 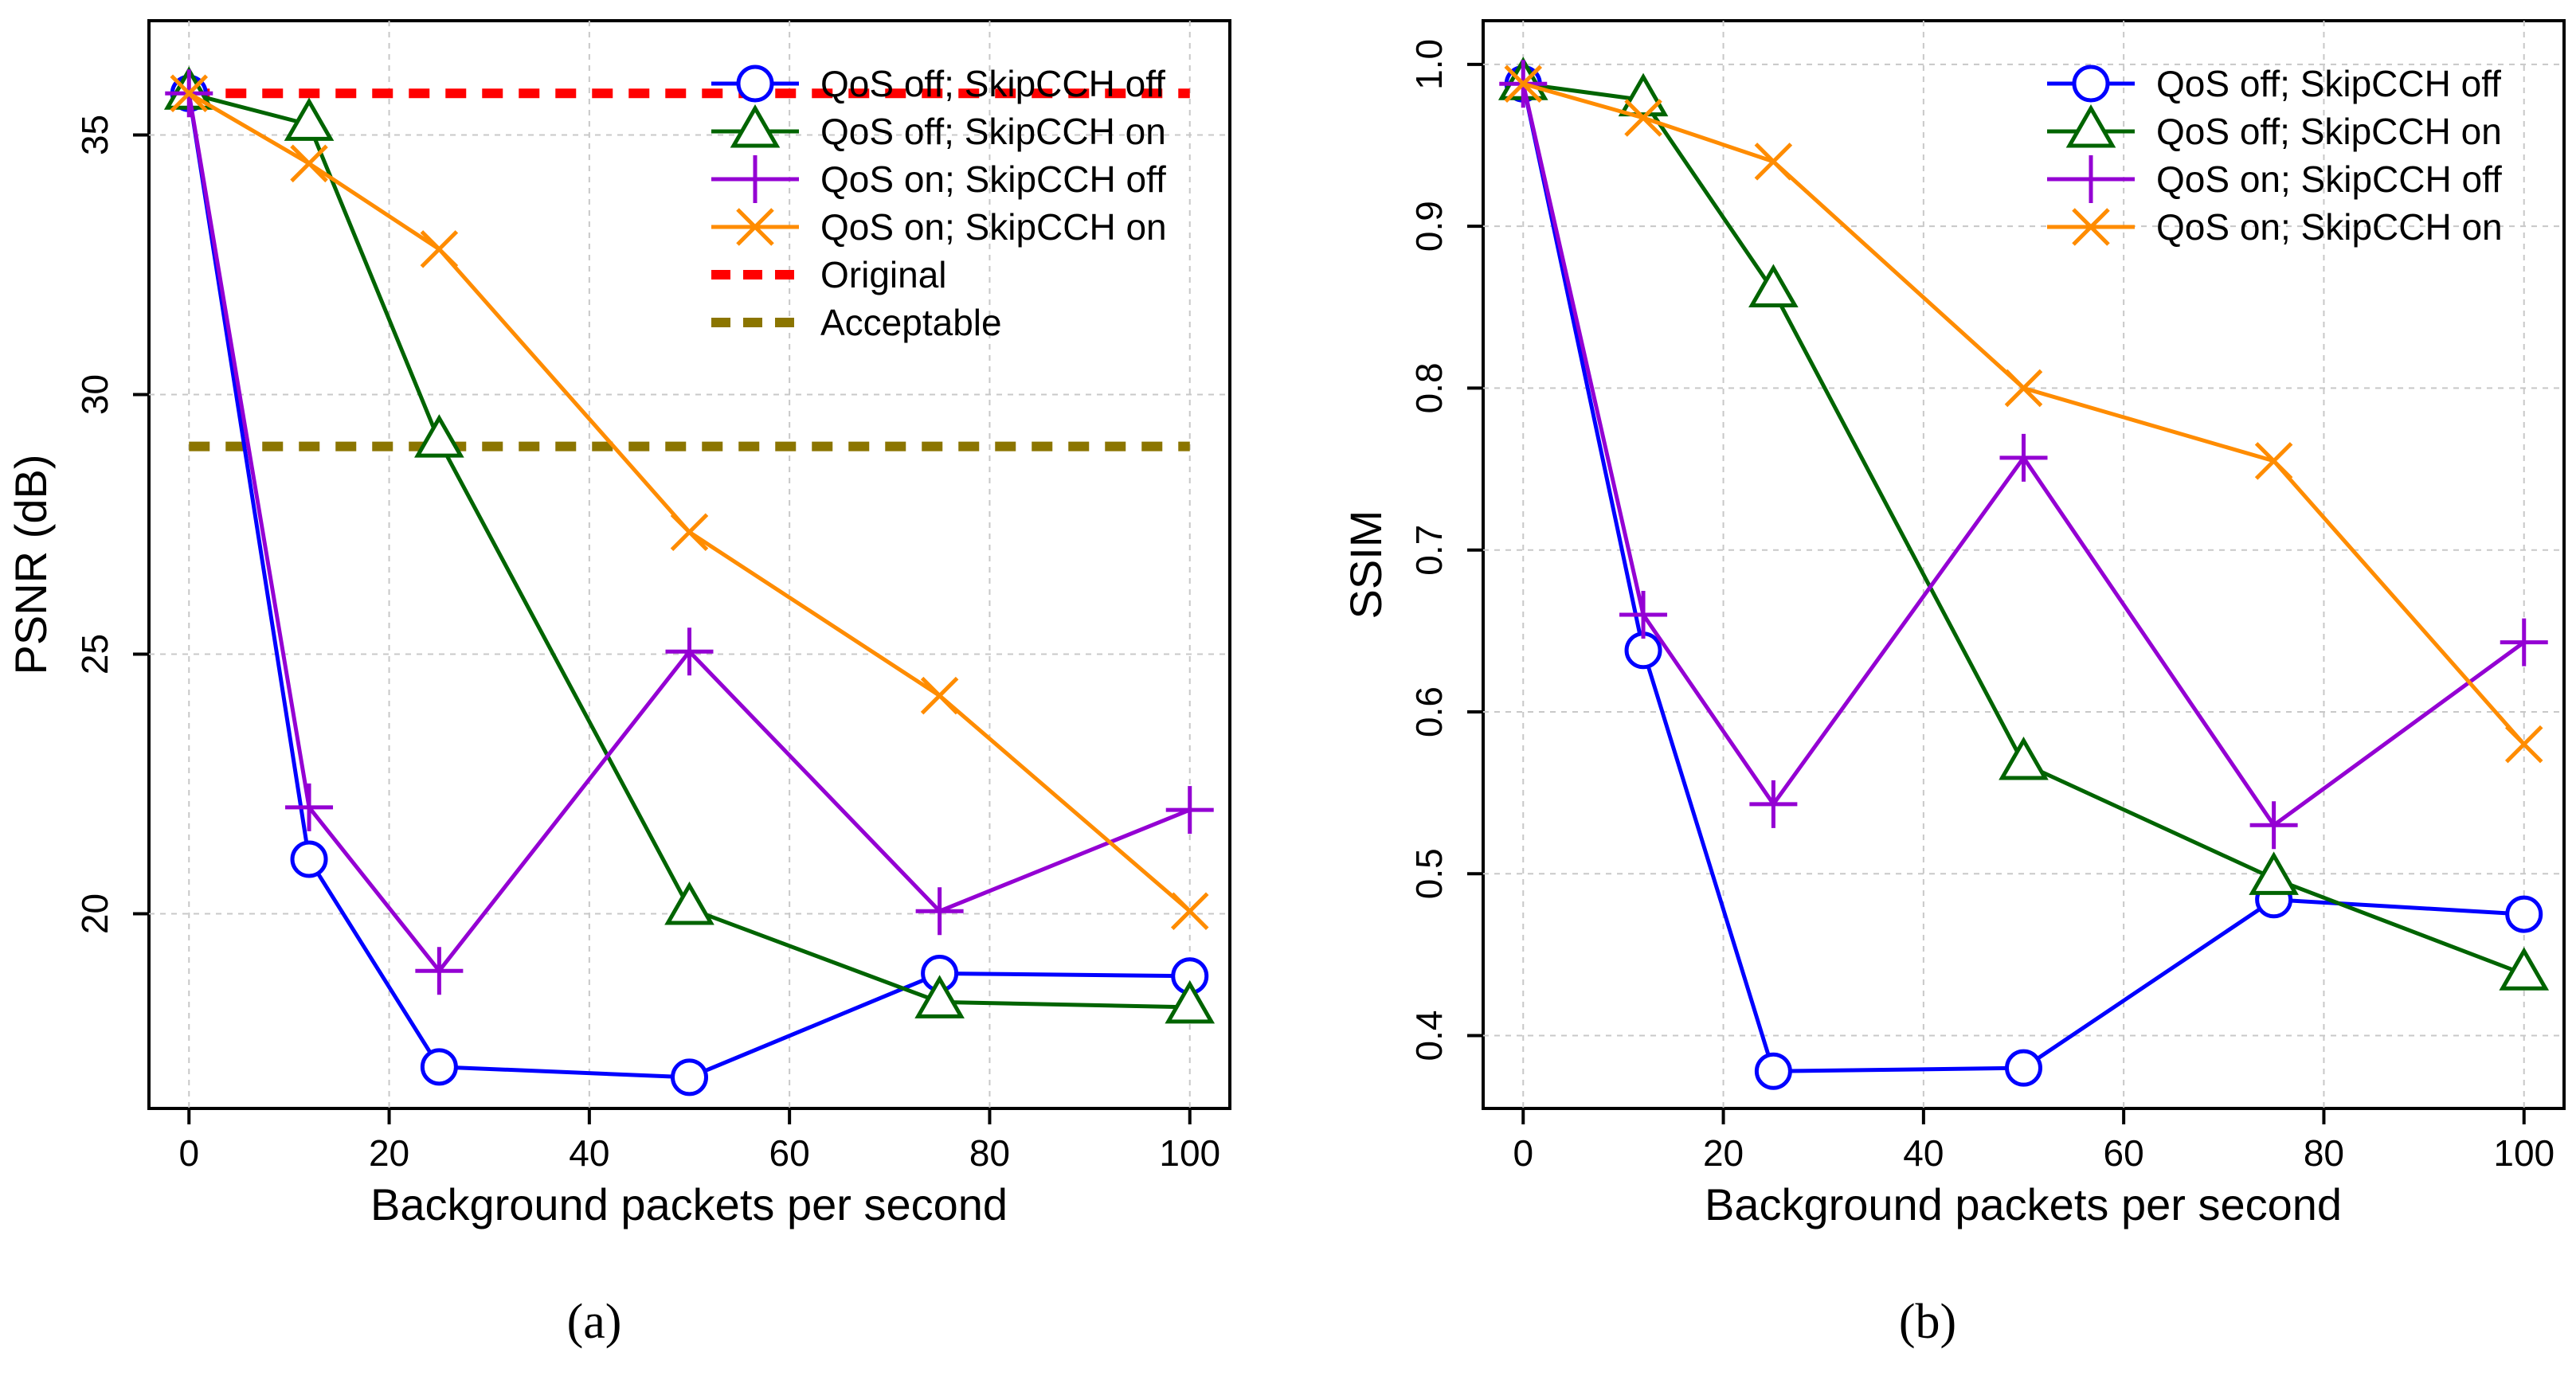 What do you see at coordinates (1429, 711) in the screenshot?
I see `y-tick-label: 0.6` at bounding box center [1429, 711].